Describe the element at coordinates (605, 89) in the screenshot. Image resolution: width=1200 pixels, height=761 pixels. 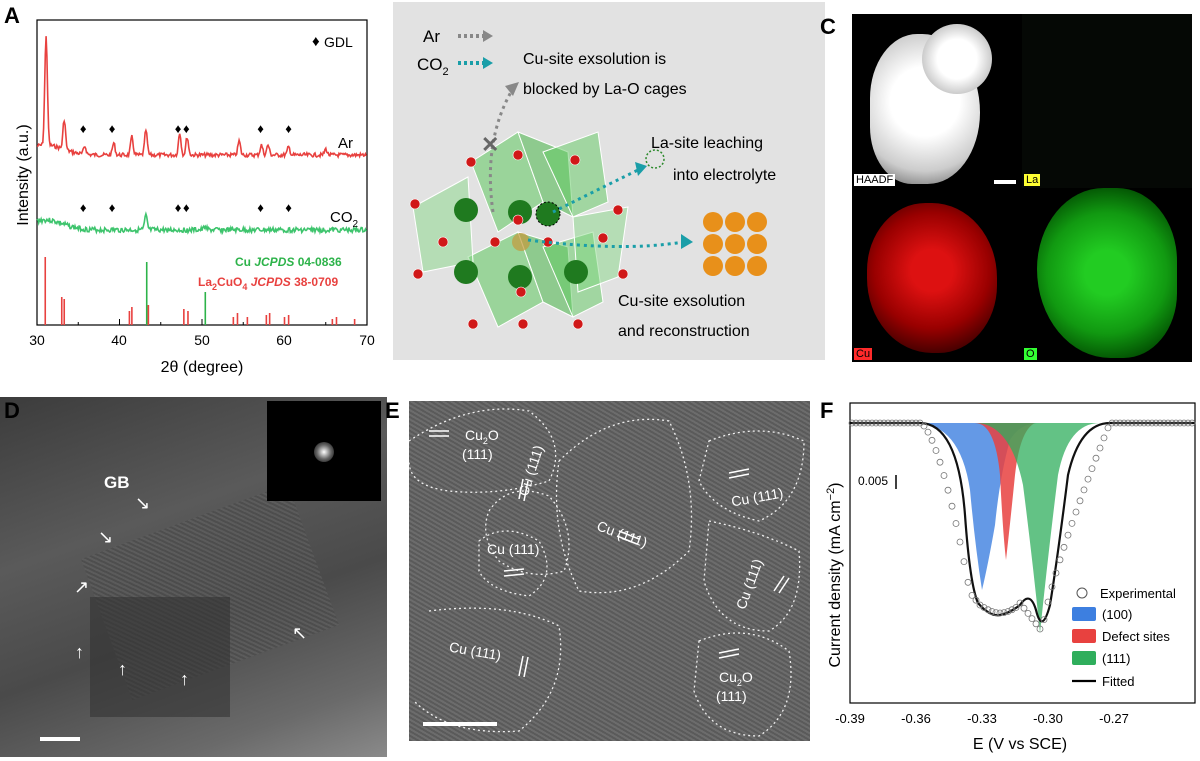
I see `text-blocked-2: blocked by La-O cages` at that location.